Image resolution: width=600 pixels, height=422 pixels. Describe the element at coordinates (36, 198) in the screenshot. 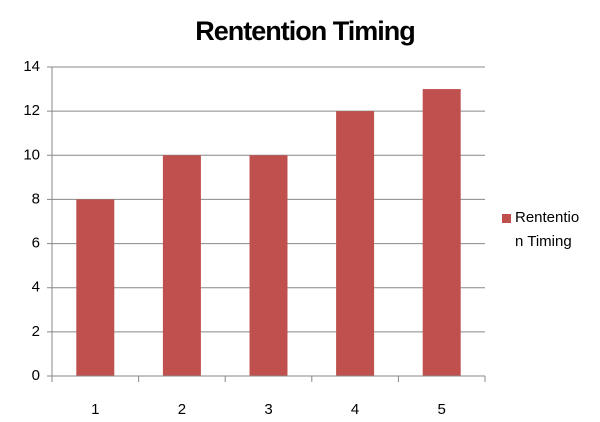

I see `y-tick-label: 8` at that location.